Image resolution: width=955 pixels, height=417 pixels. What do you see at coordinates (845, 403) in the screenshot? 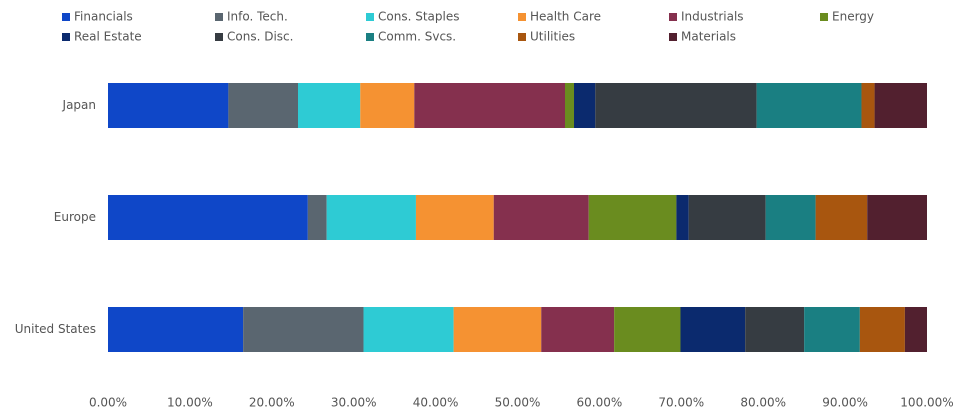
I see `x-tick-label: 90.00%` at bounding box center [845, 403].